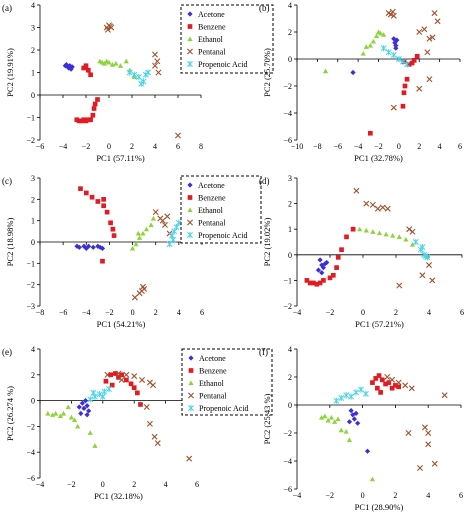 The width and height of the screenshot is (474, 515). I want to click on y-tick-label: −1, so click(287, 280).